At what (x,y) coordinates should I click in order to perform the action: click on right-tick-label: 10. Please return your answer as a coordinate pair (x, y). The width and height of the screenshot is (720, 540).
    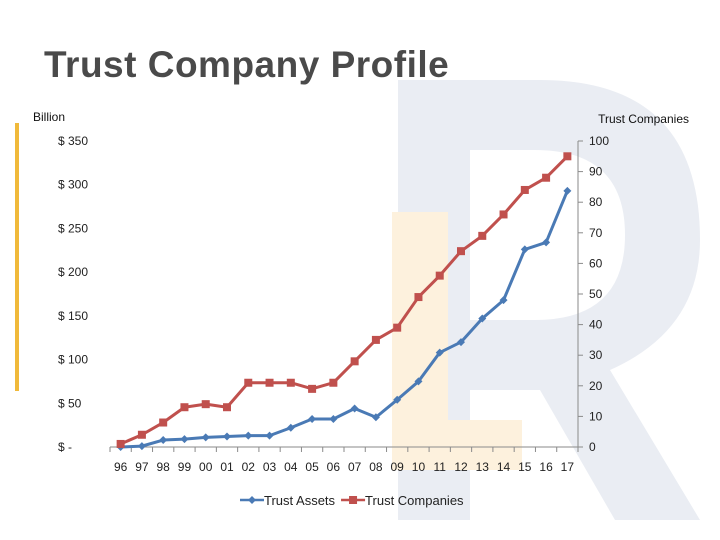
    Looking at the image, I should click on (596, 416).